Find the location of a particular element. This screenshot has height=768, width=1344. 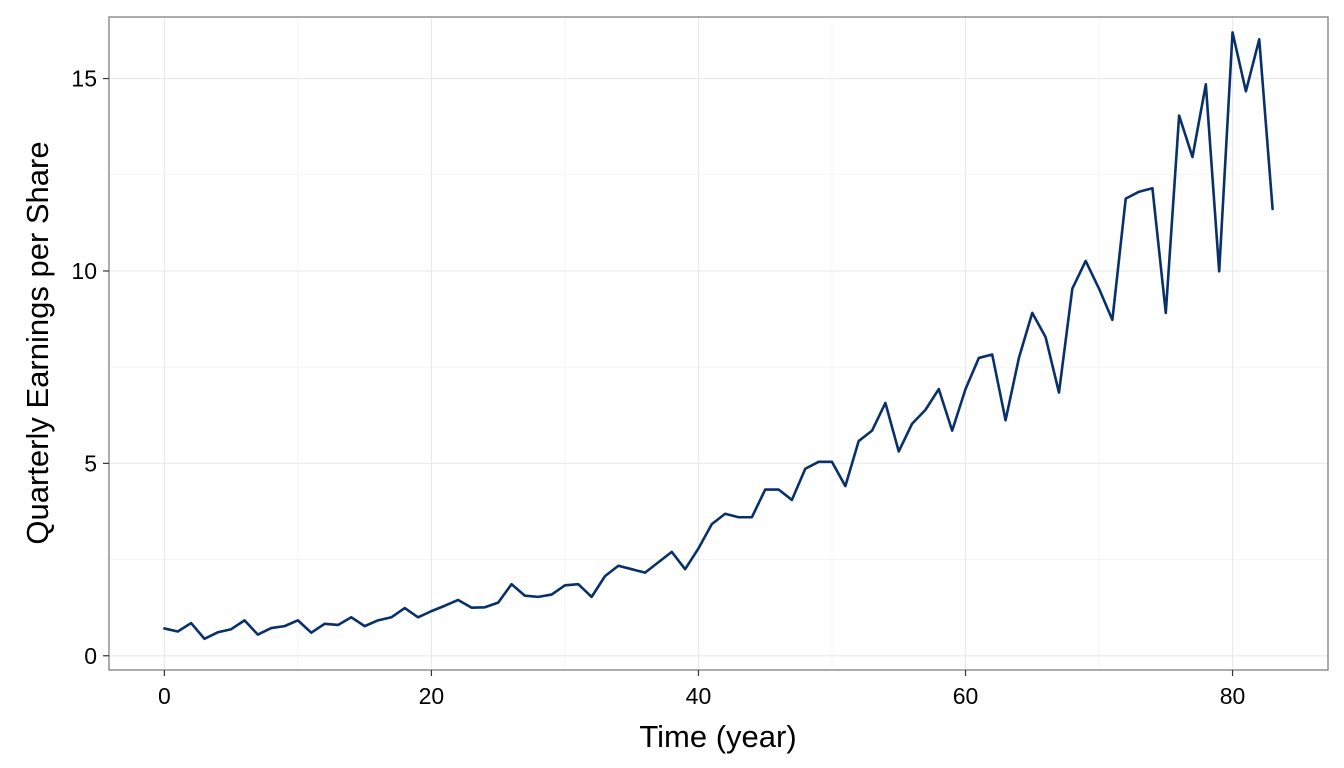

y-tick-label: 0 is located at coordinates (90, 656).